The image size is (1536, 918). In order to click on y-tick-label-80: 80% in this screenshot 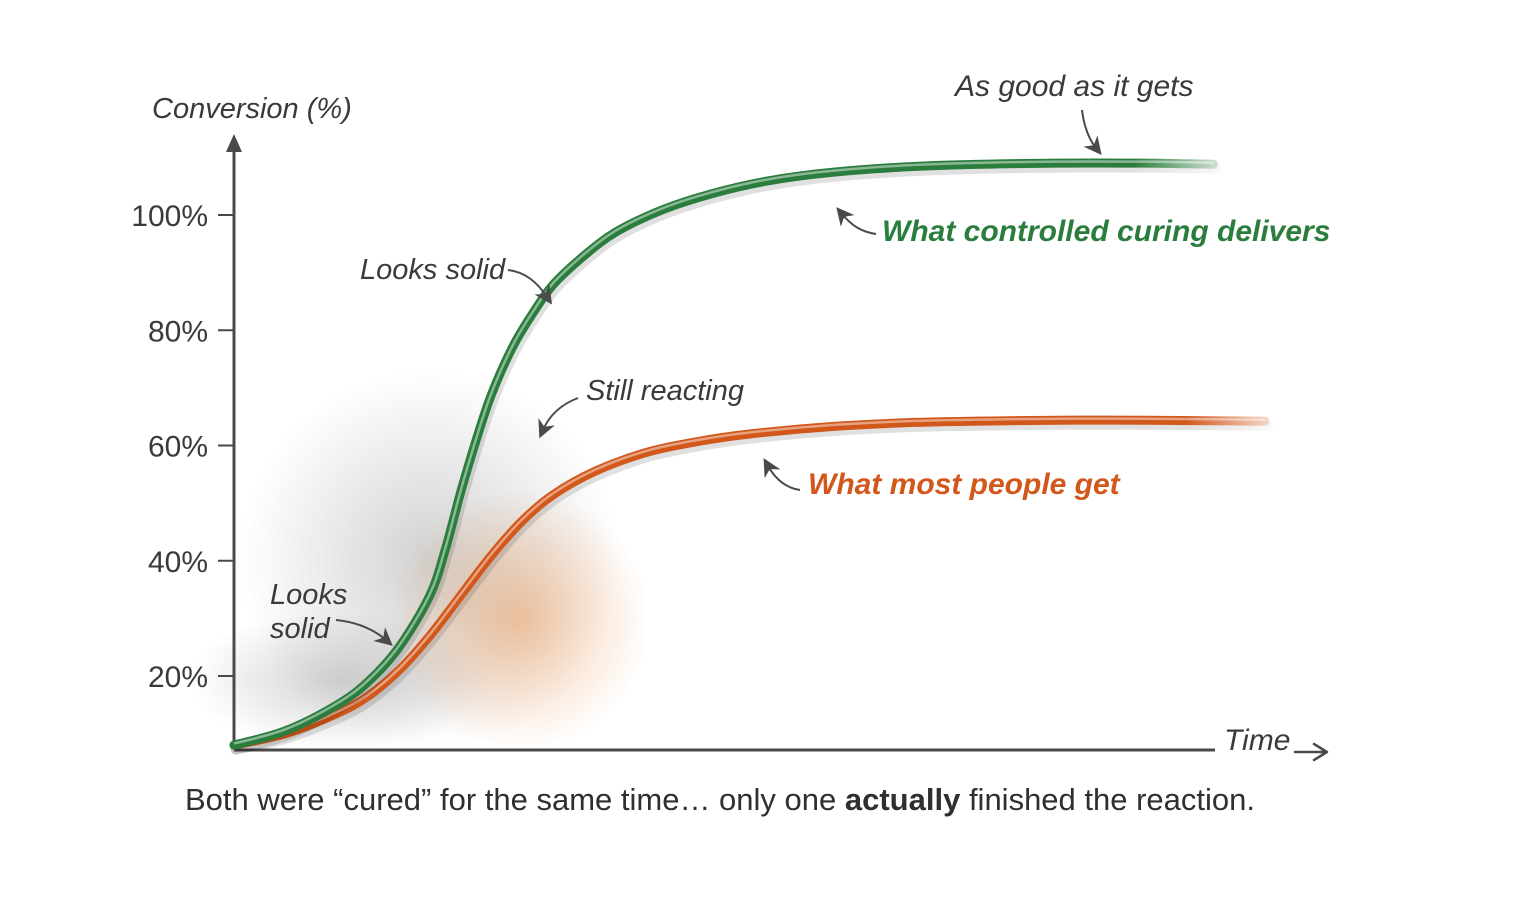, I will do `click(178, 331)`.